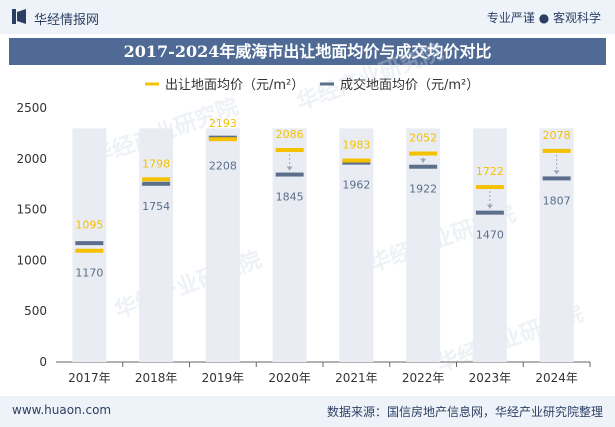  What do you see at coordinates (234, 85) in the screenshot?
I see `legend-label-1: 出让地面均价（元/m²）` at bounding box center [234, 85].